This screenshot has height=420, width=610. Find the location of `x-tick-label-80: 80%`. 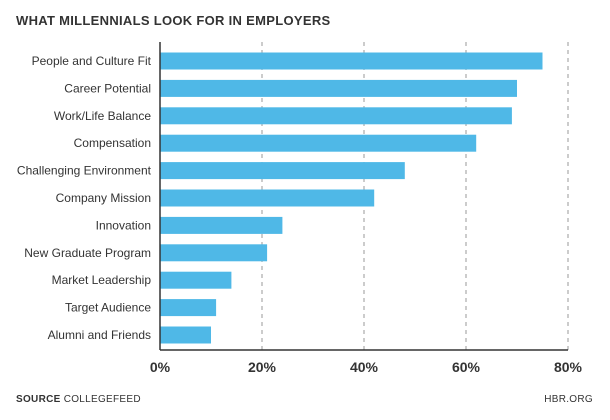

x-tick-label-80: 80% is located at coordinates (568, 367).